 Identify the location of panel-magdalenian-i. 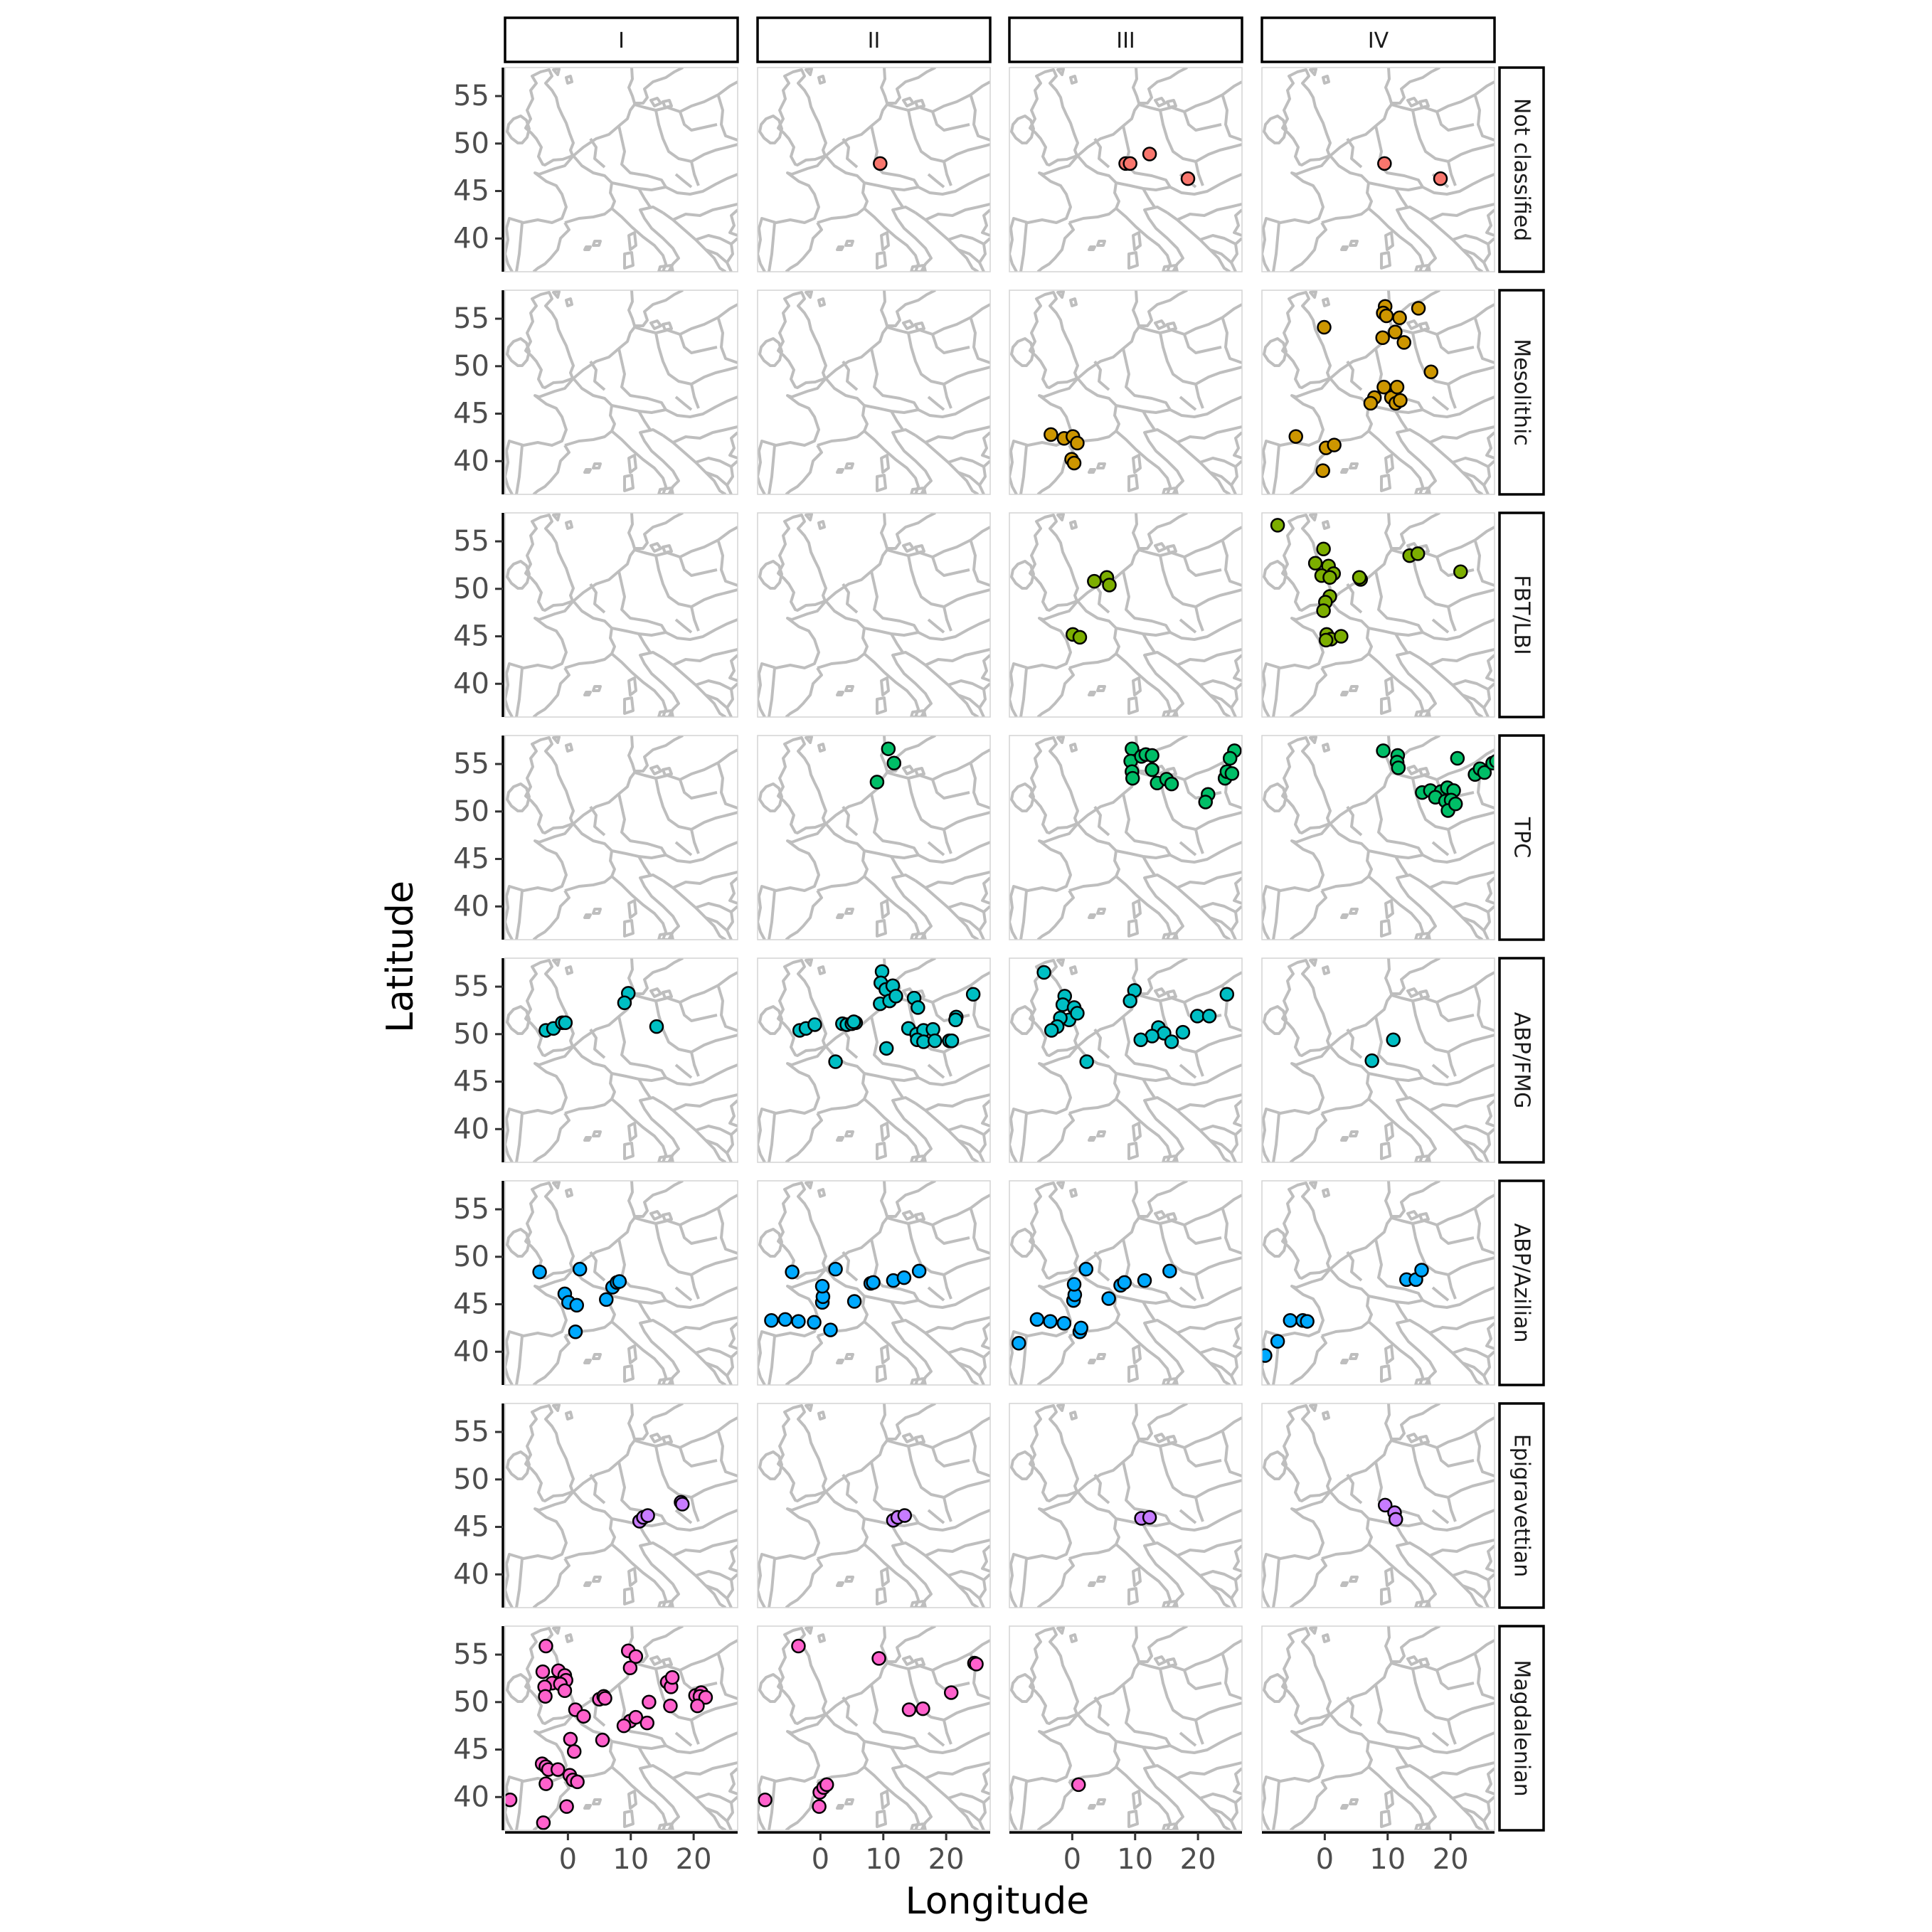
(621, 1728).